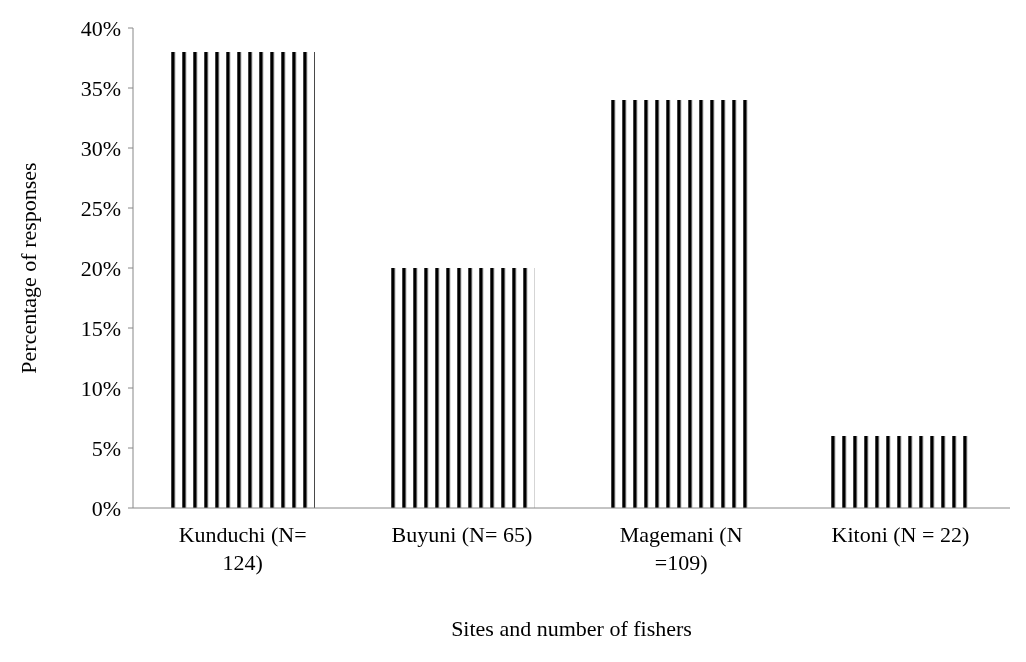  Describe the element at coordinates (100, 28) in the screenshot. I see `y-tick-label: 40%` at that location.